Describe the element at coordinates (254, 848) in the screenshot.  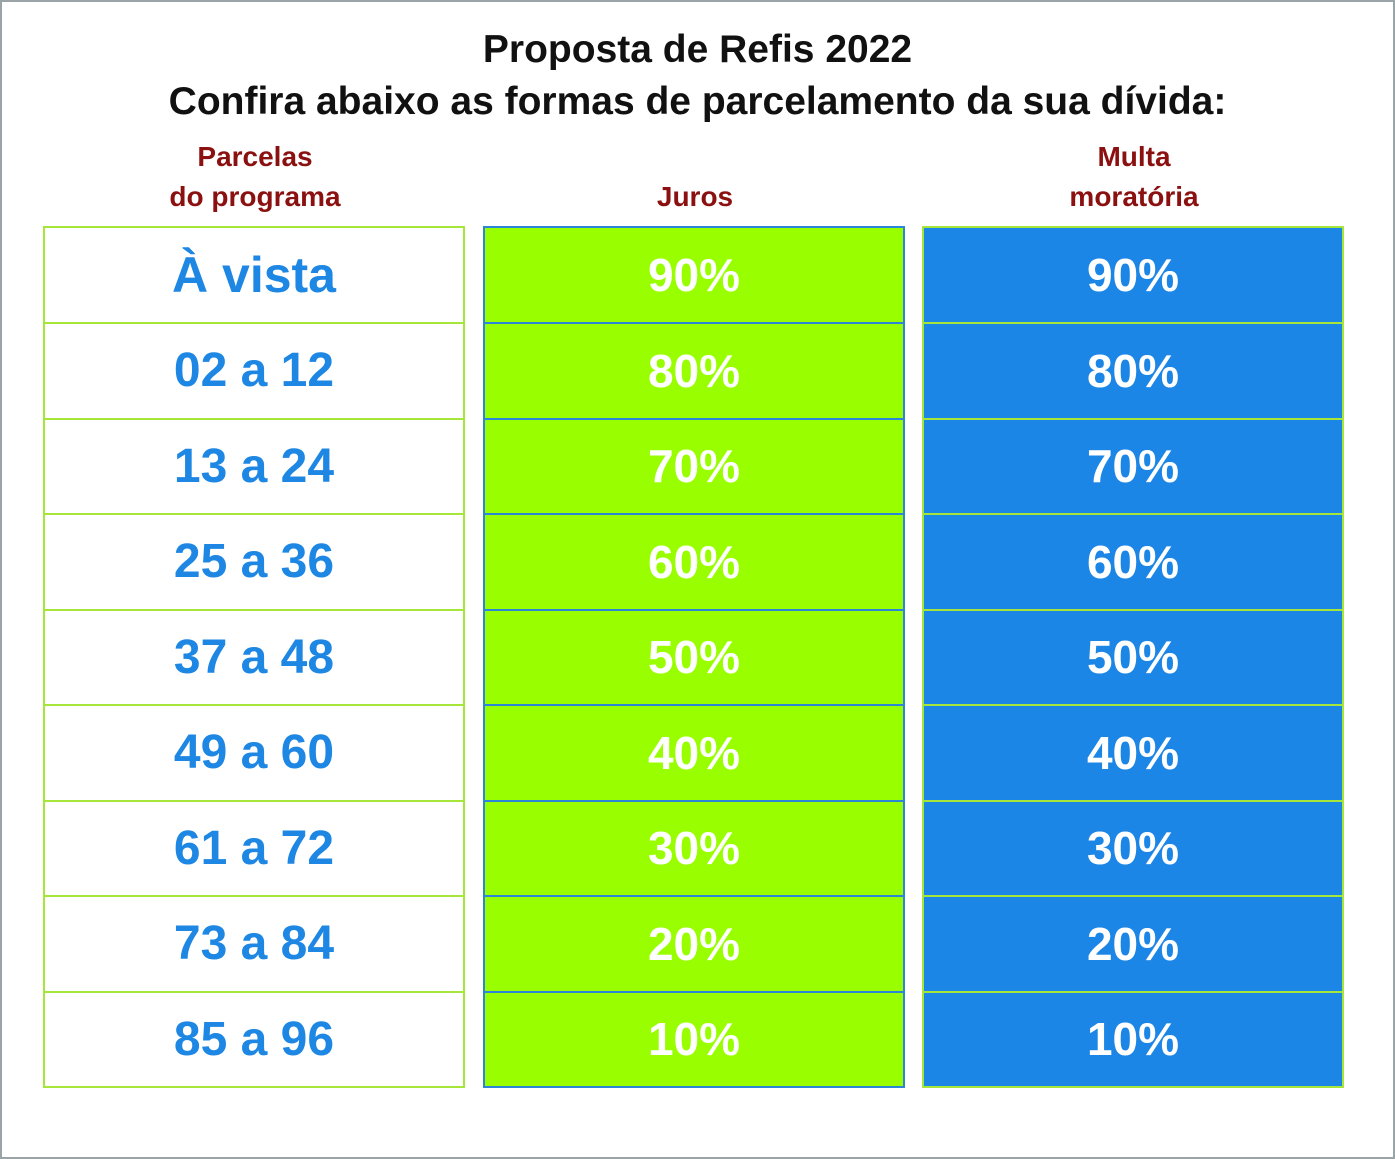
I see `parcelas-cell: 61 a 72` at that location.